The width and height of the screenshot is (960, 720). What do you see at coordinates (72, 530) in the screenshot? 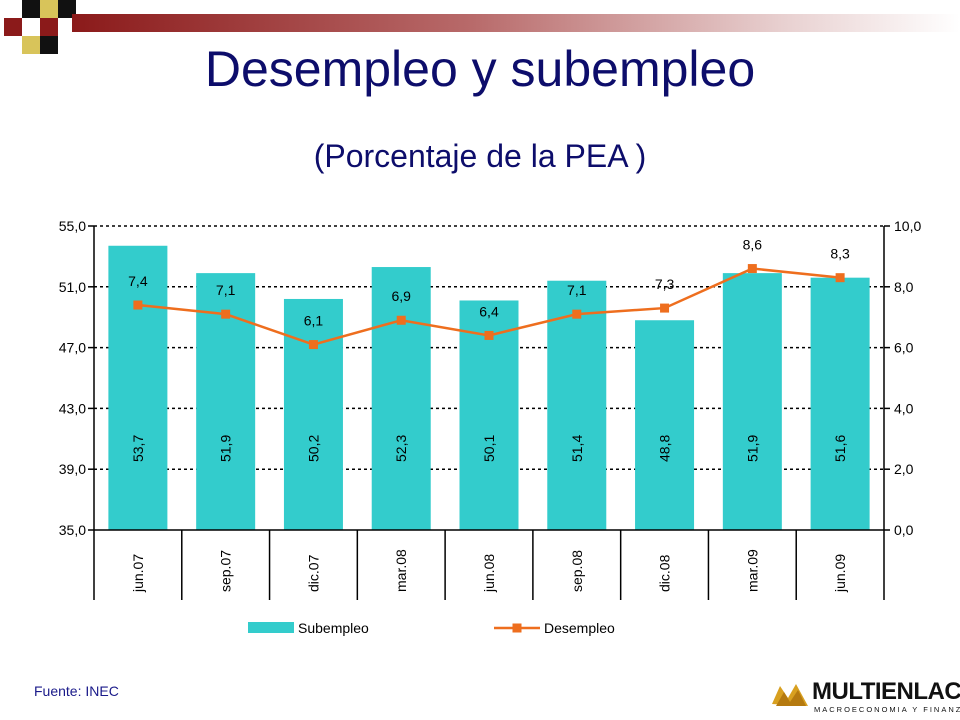
I see `y-left-tick-label: 35,0` at bounding box center [72, 530].